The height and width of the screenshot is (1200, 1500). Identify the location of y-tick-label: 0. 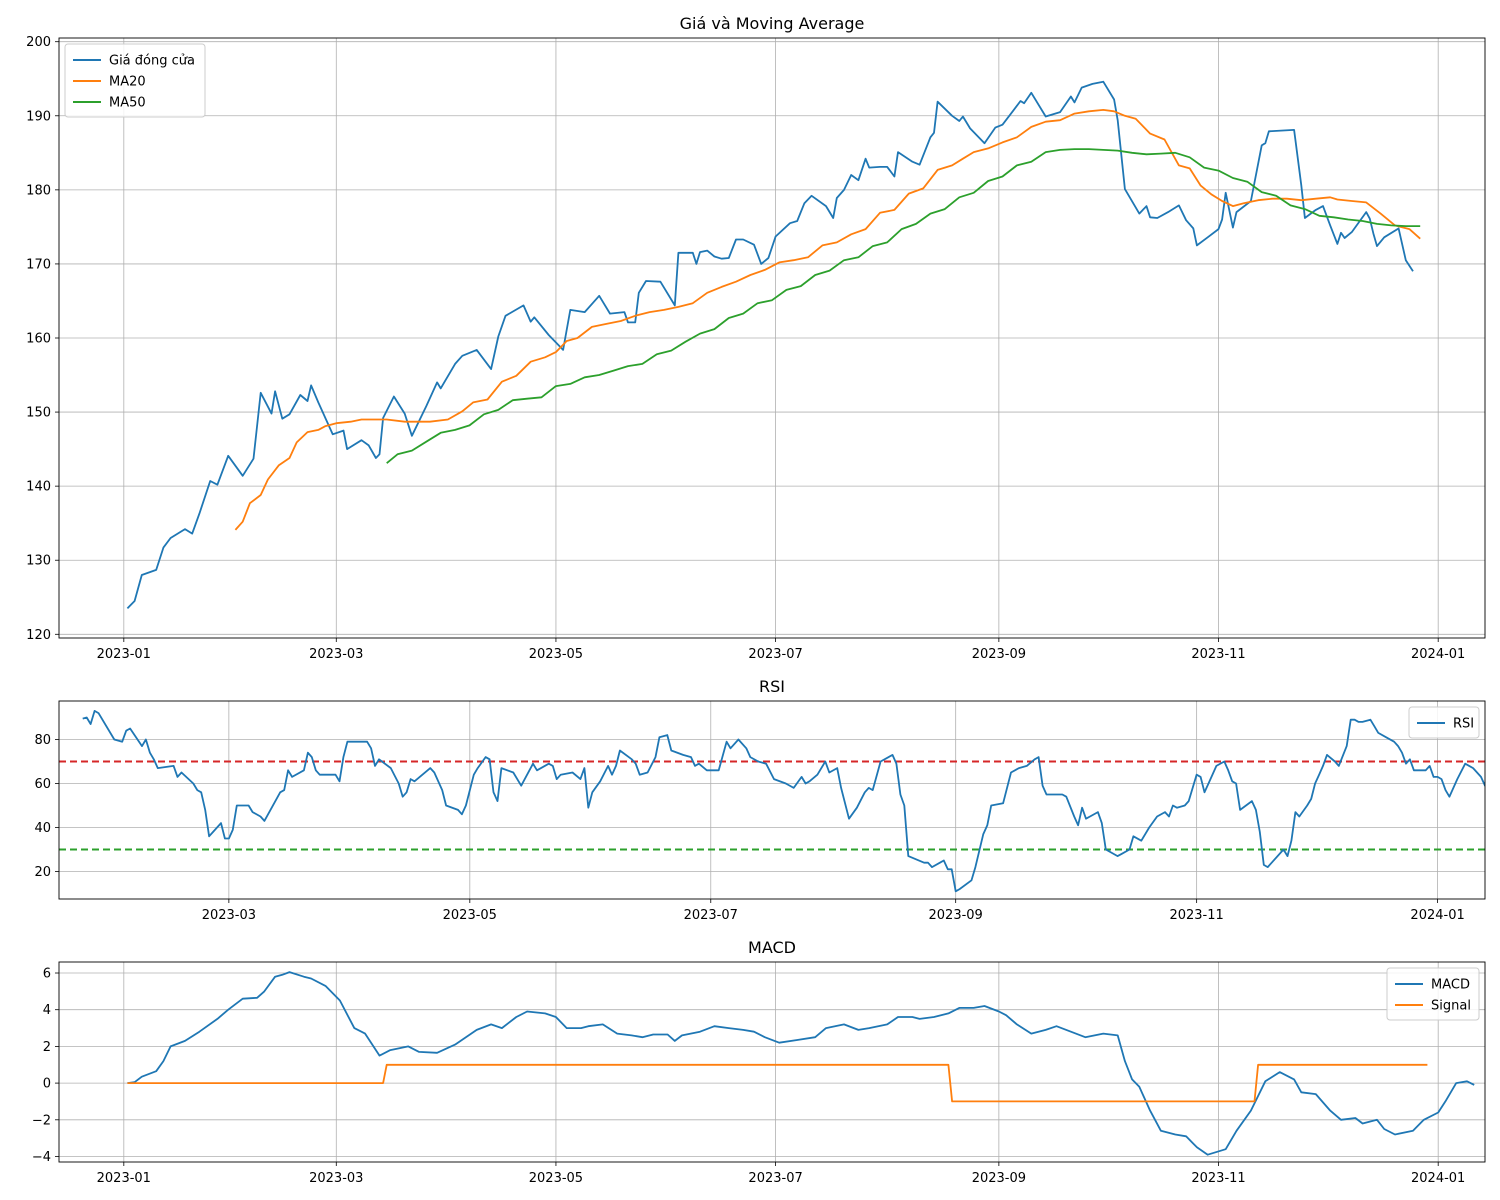
(47, 1084).